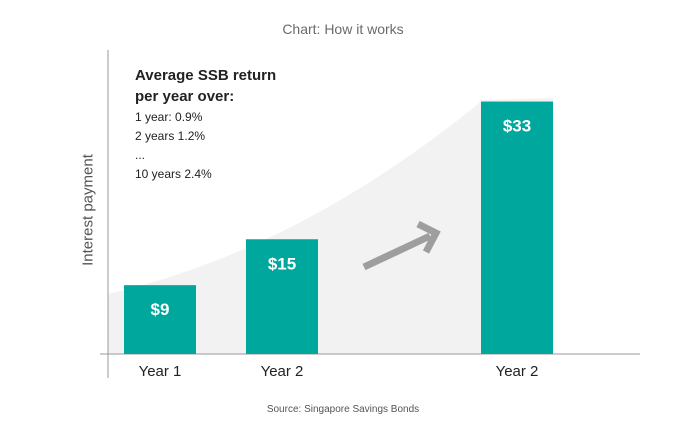 The height and width of the screenshot is (434, 686). Describe the element at coordinates (428, 237) in the screenshot. I see `trend-arrow-head` at that location.